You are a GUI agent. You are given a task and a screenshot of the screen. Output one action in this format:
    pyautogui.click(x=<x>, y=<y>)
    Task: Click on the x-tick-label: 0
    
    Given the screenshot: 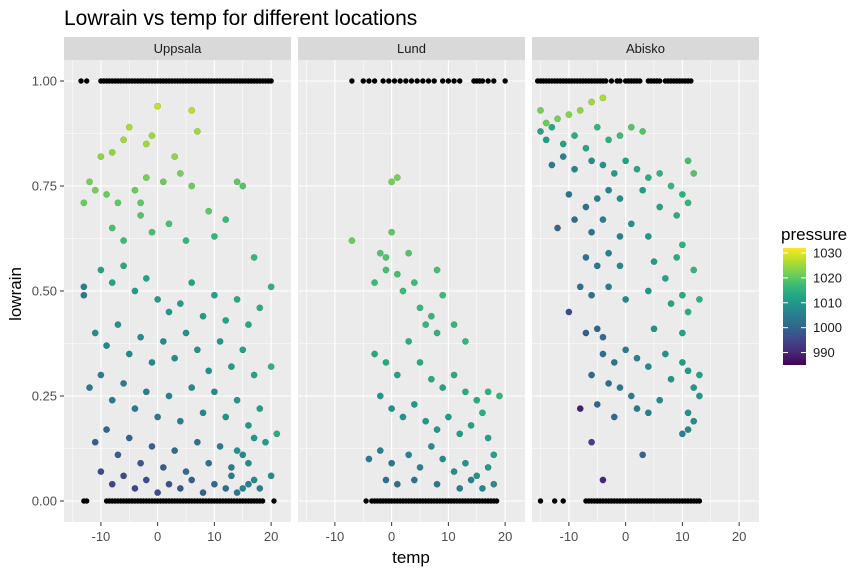 What is the action you would take?
    pyautogui.click(x=391, y=536)
    